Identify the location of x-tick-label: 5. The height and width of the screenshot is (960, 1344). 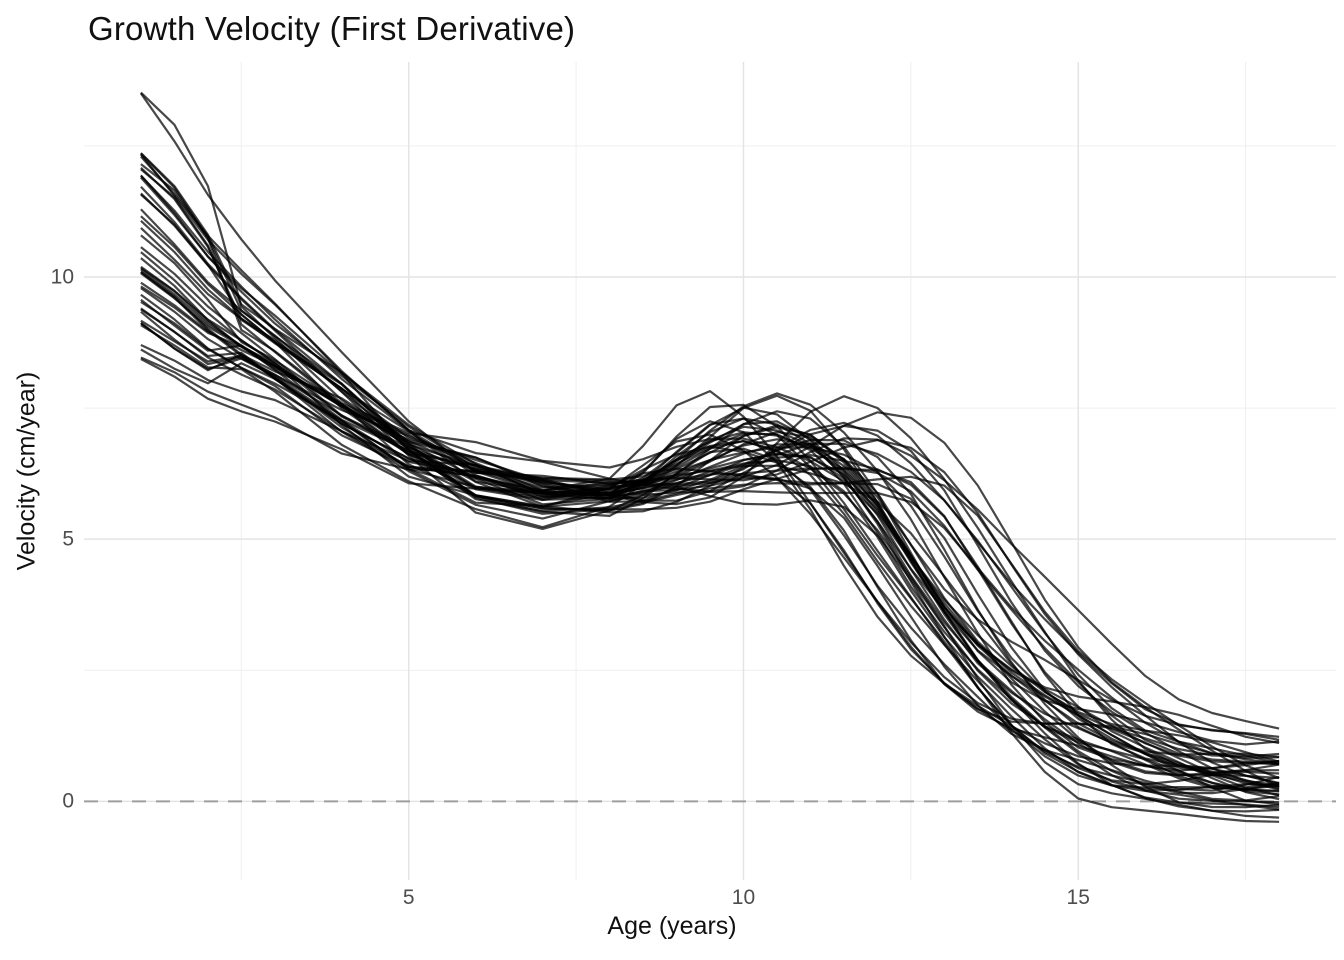
(408, 897).